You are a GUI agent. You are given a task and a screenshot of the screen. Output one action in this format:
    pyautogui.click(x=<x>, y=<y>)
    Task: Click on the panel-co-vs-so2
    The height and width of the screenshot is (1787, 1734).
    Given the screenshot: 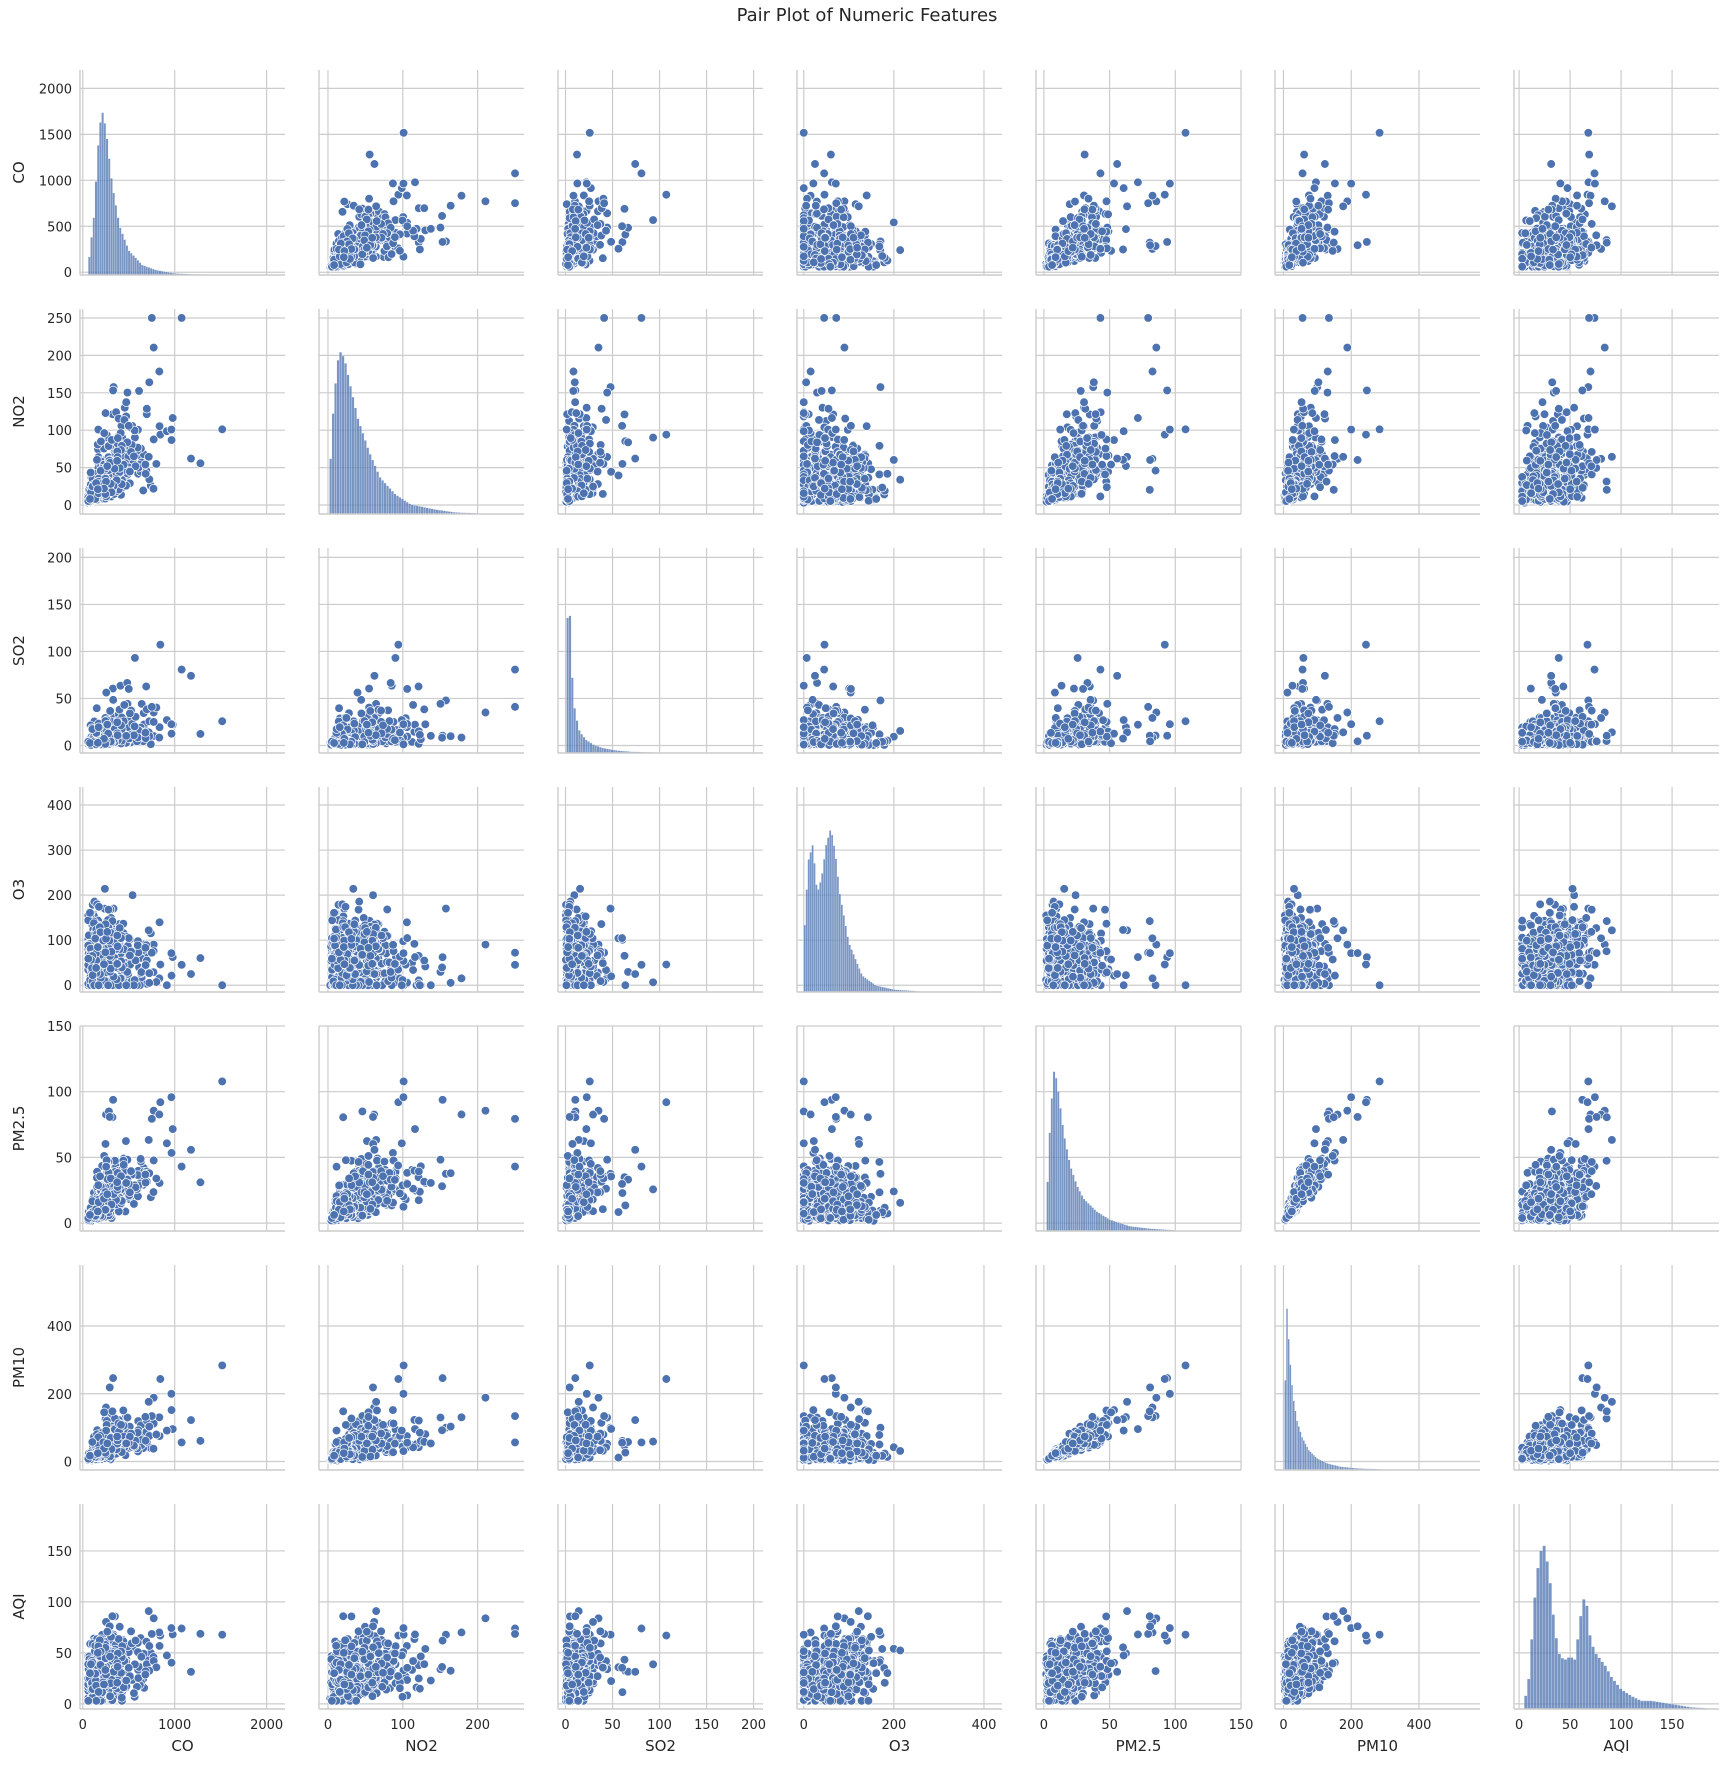 What is the action you would take?
    pyautogui.click(x=660, y=172)
    